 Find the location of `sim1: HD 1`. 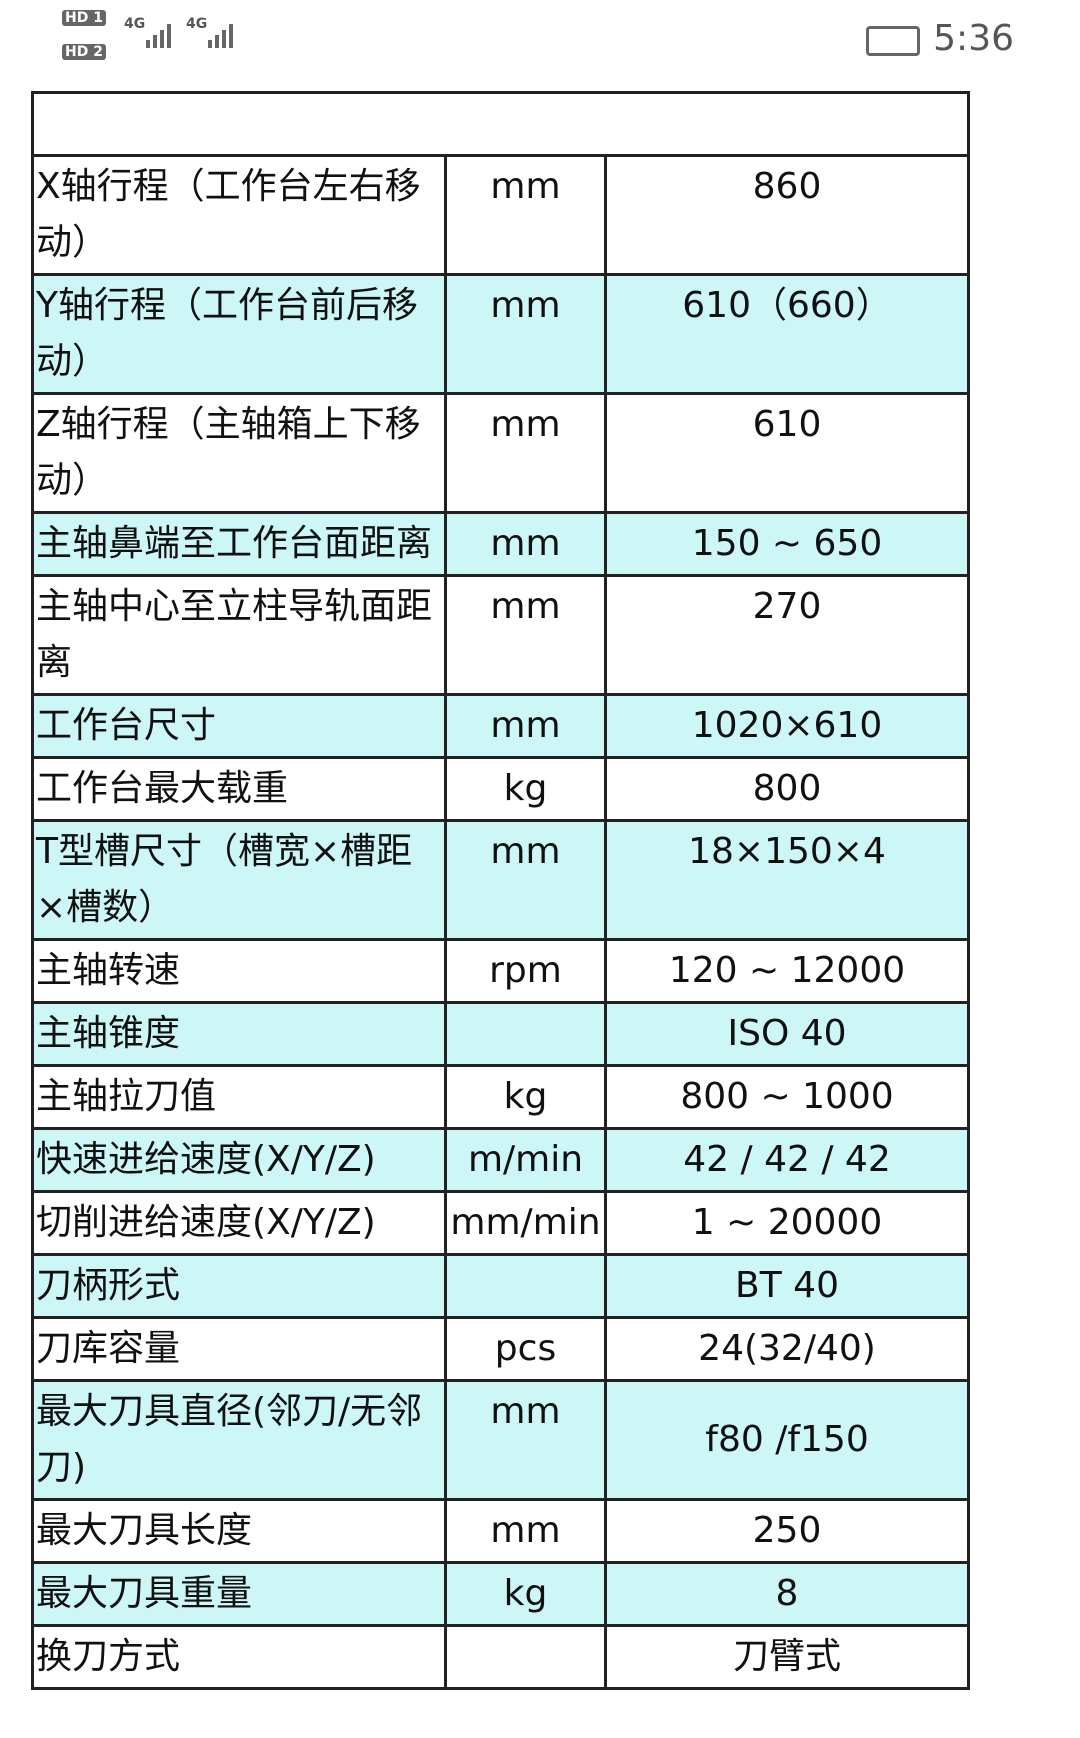

sim1: HD 1 is located at coordinates (84, 18).